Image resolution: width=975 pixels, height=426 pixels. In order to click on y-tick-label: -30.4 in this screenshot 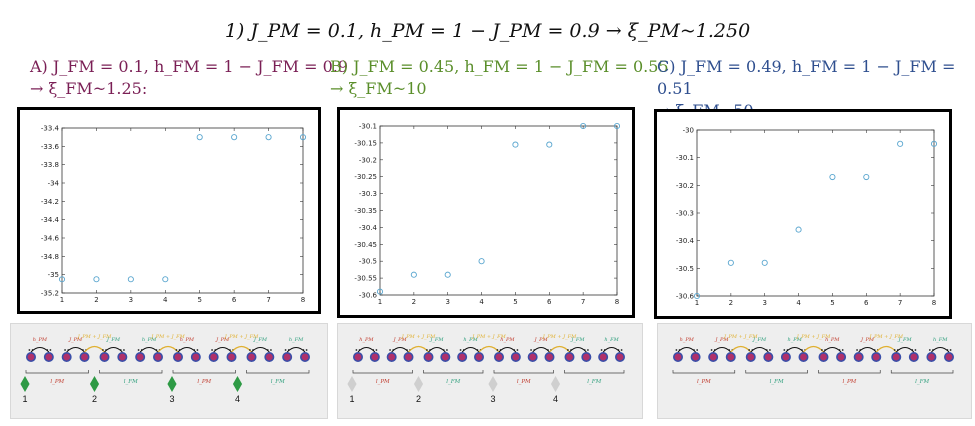, I will do `click(685, 241)`.